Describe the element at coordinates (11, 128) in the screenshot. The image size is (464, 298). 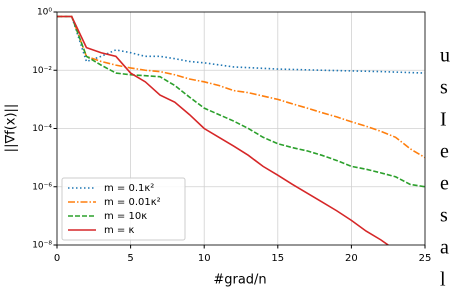
I see `y-axis-label: ||∇f(x)||` at that location.